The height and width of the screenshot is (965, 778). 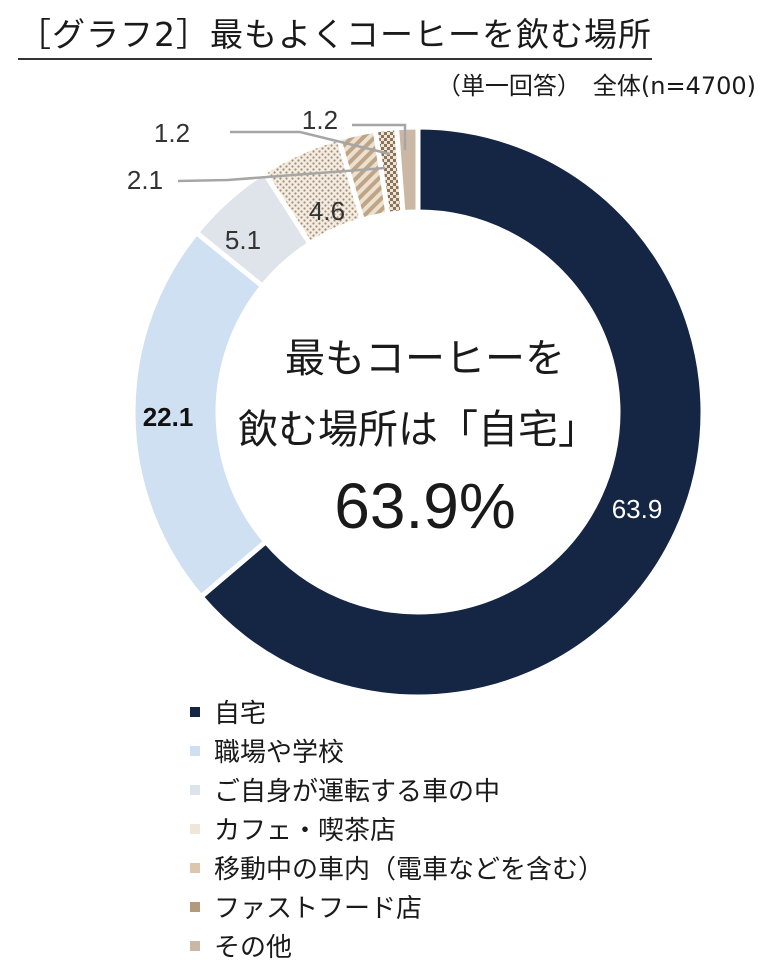 I want to click on data-label-own-car: 5.1, so click(x=243, y=240).